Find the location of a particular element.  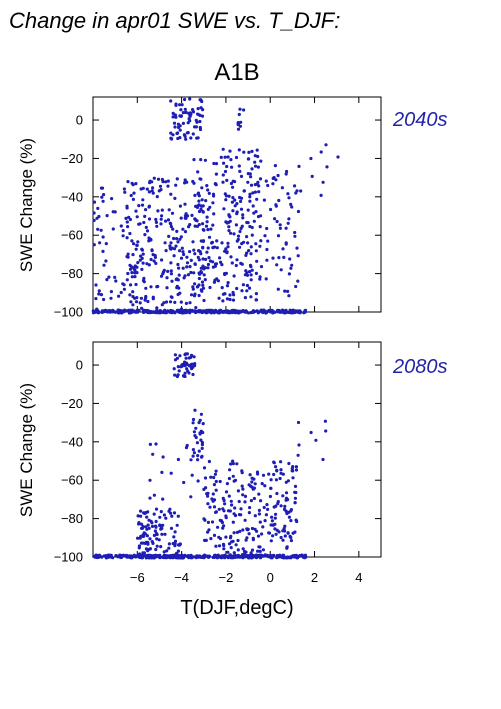

y-axis-label: SWE Change (%) is located at coordinates (26, 450).